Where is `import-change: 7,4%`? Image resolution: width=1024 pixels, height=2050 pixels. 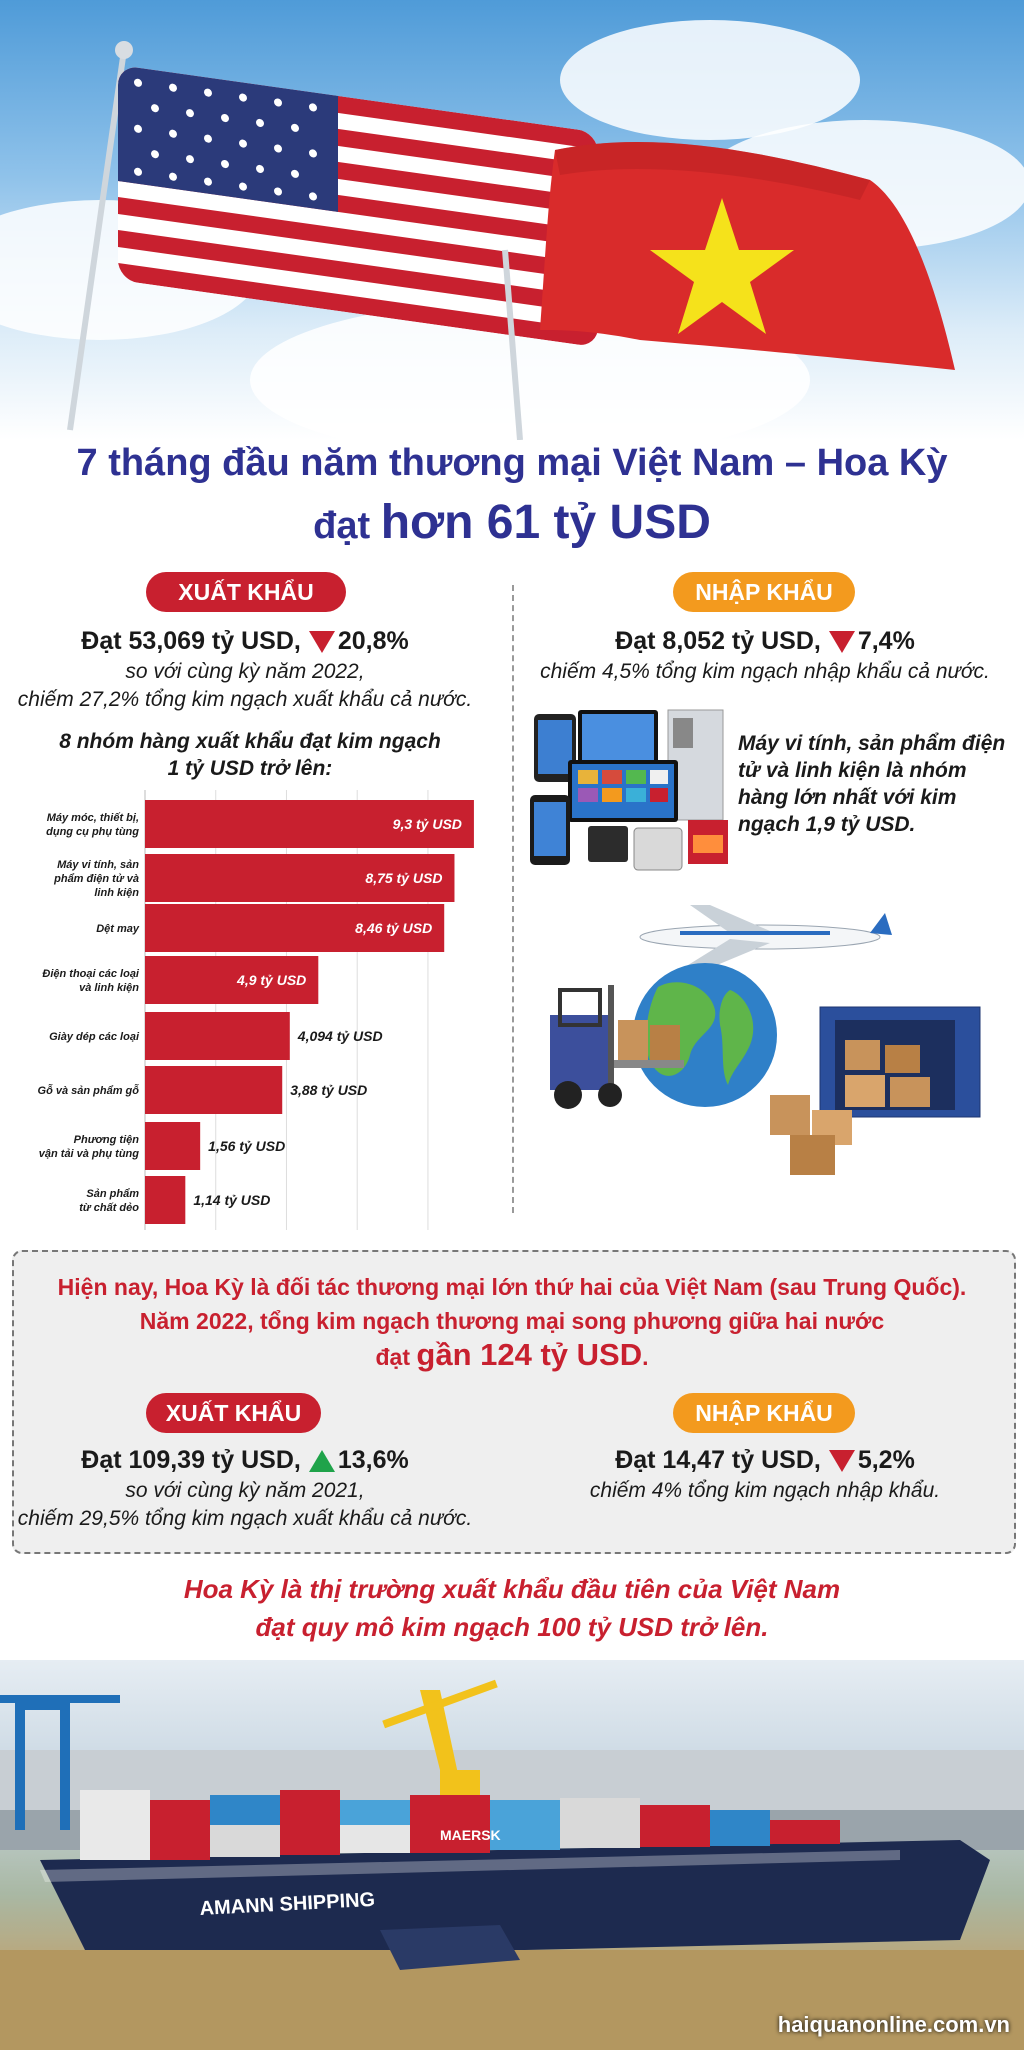
import-change: 7,4% is located at coordinates (886, 641).